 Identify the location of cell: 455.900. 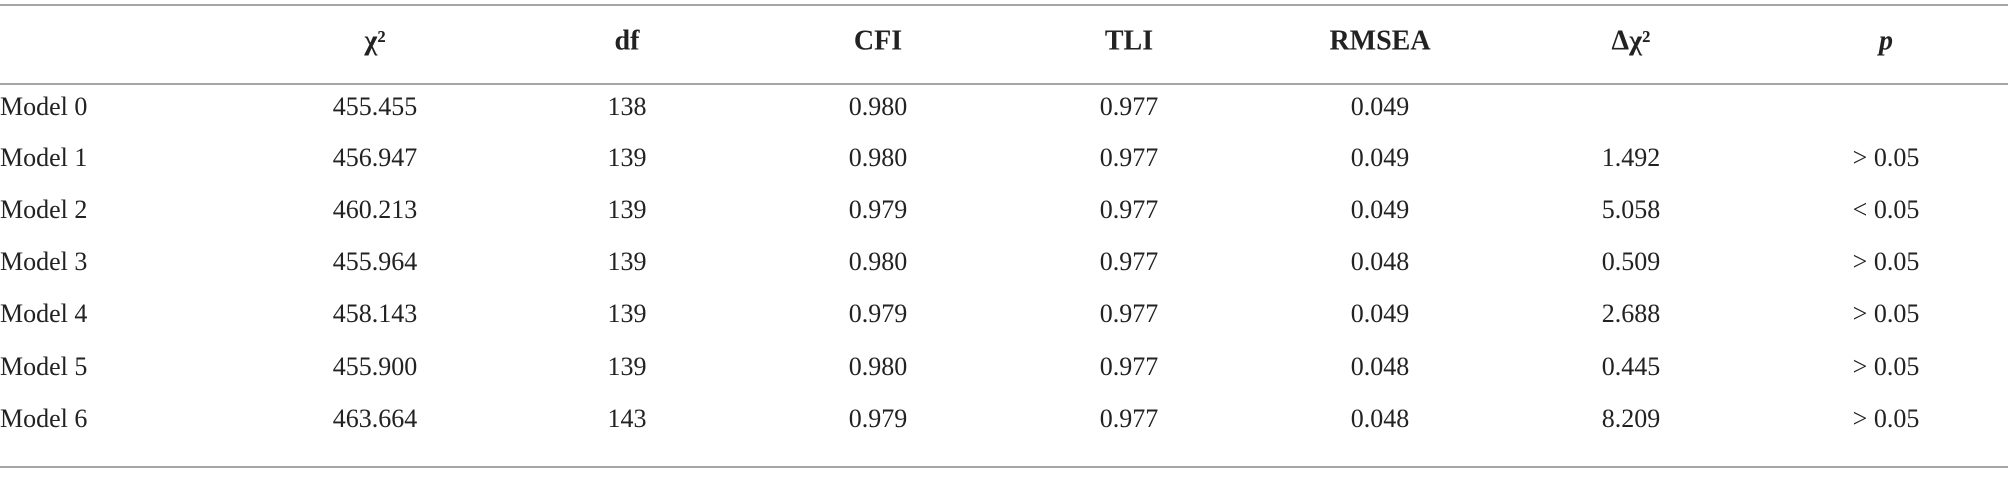
(375, 366).